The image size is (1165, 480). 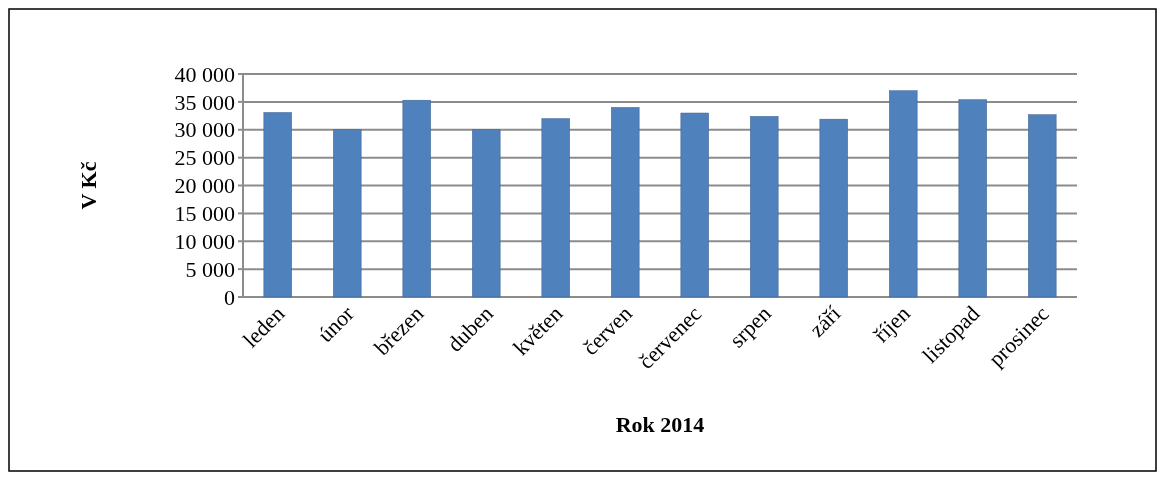 What do you see at coordinates (210, 269) in the screenshot?
I see `y-tick-label: 5 000` at bounding box center [210, 269].